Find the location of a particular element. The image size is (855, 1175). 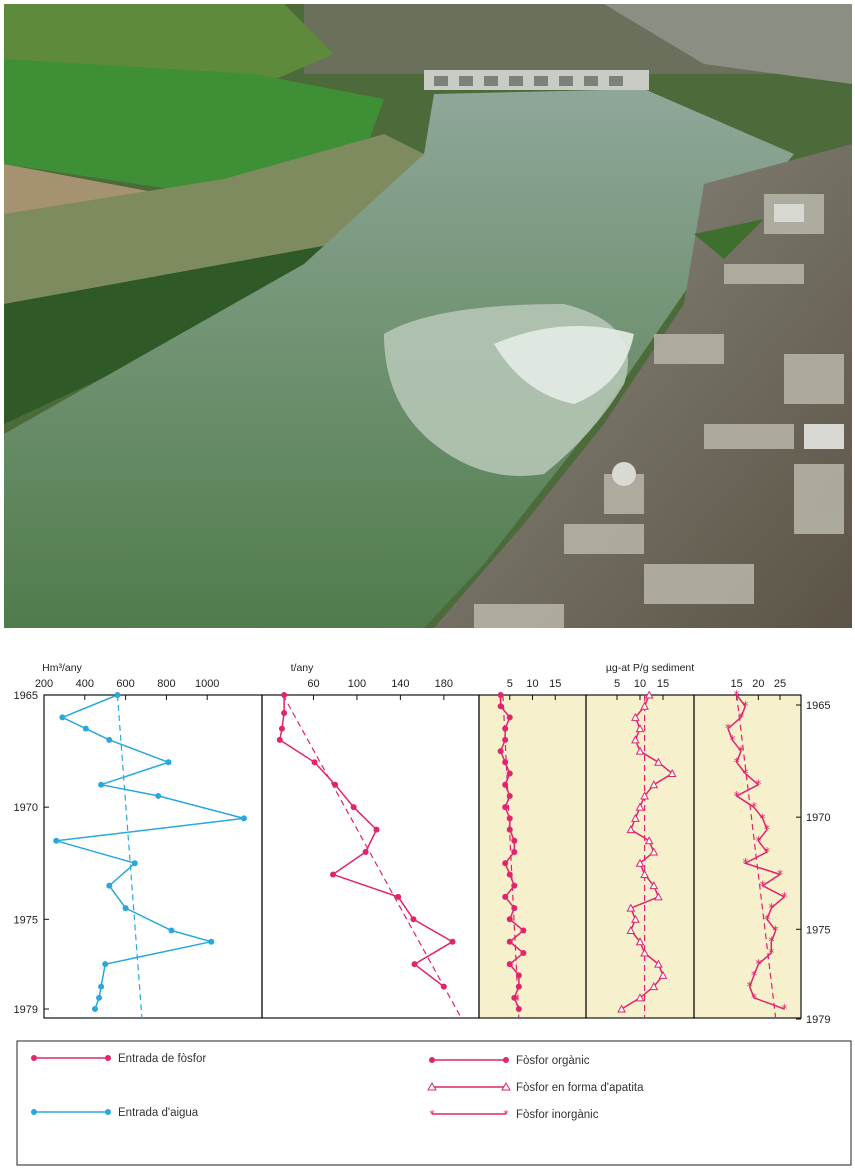

legend-label-apatite: Fòsfor en forma d'apatita is located at coordinates (580, 1088).